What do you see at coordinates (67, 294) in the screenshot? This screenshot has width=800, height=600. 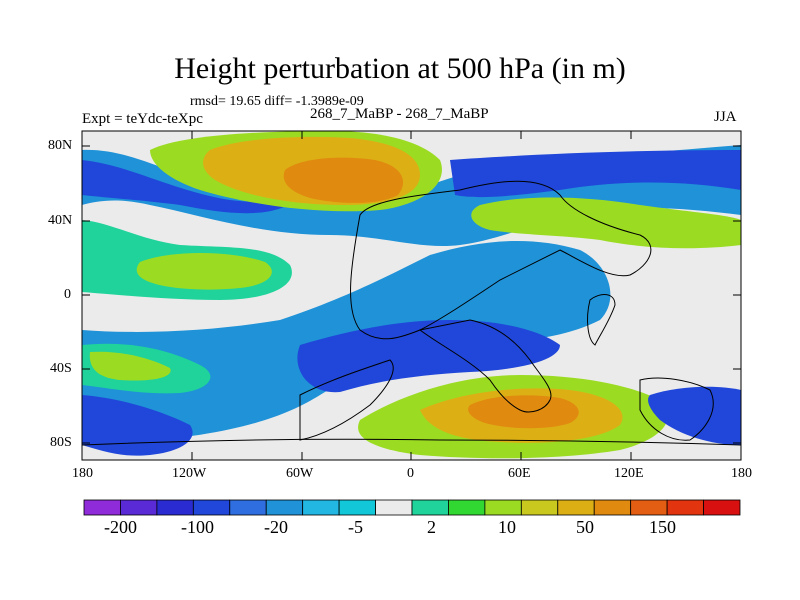 I see `lat-tick-label-0: 0` at bounding box center [67, 294].